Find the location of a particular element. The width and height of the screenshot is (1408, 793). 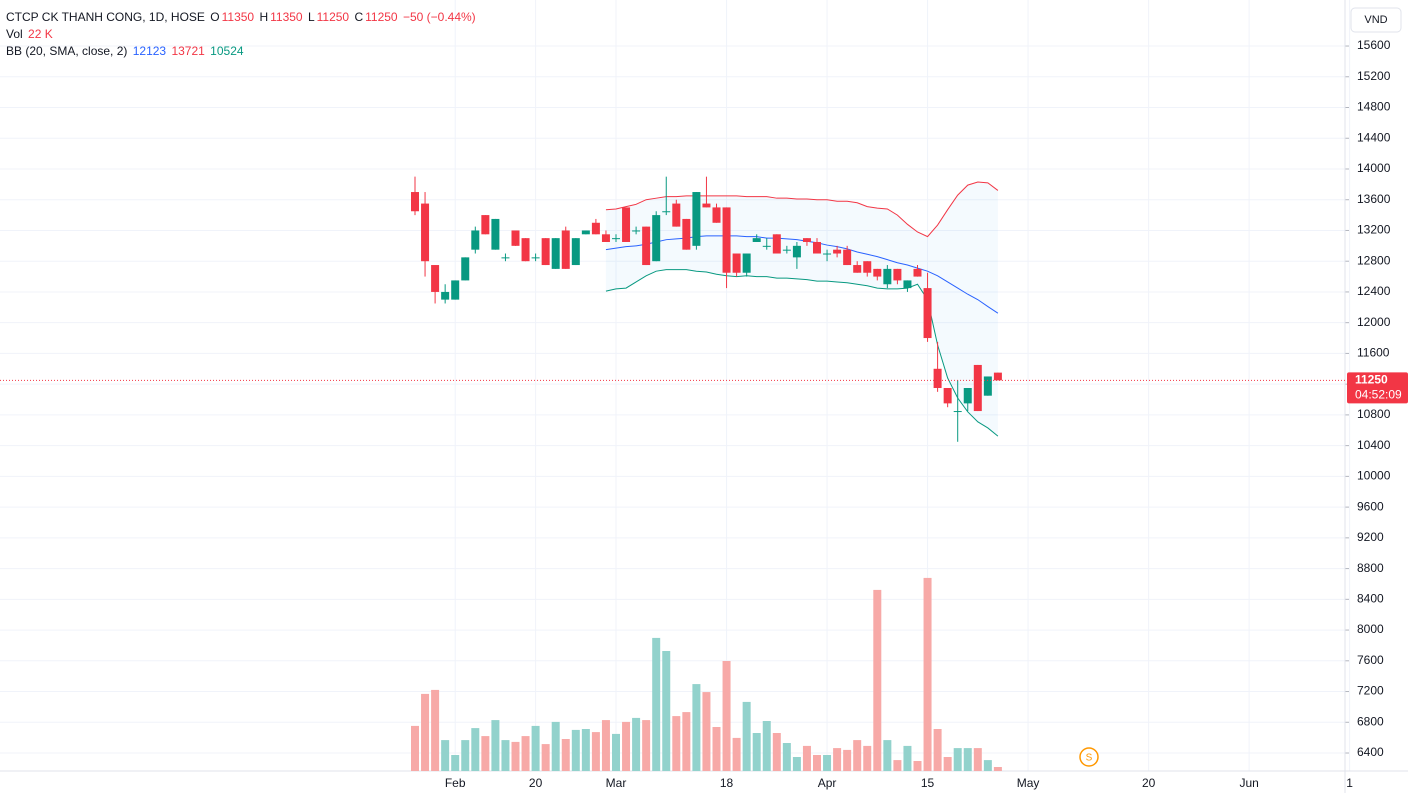

y-tick-label: 10000 is located at coordinates (1374, 476).